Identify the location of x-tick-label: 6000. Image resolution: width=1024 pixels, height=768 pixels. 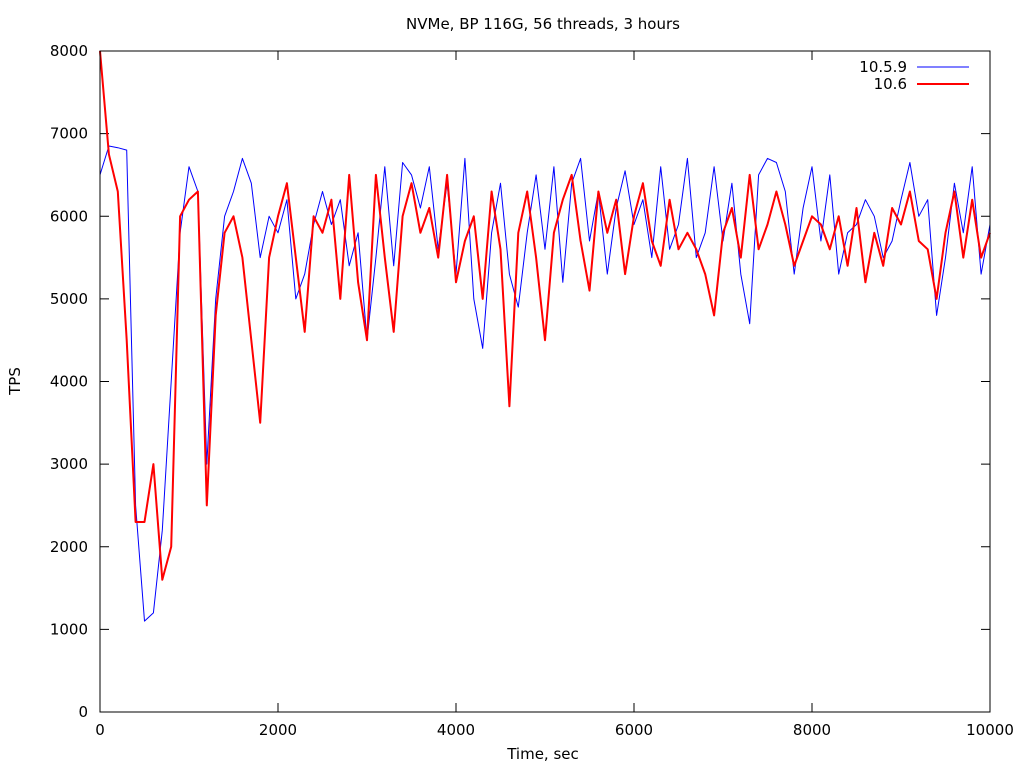
(634, 730).